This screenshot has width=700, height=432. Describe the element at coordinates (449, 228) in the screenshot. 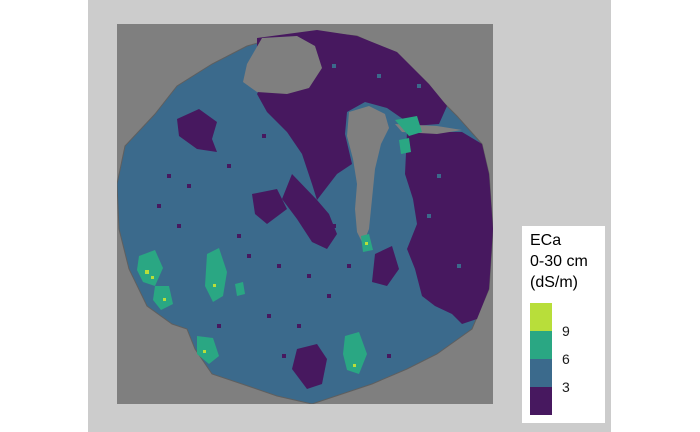

I see `low-zone-east` at that location.